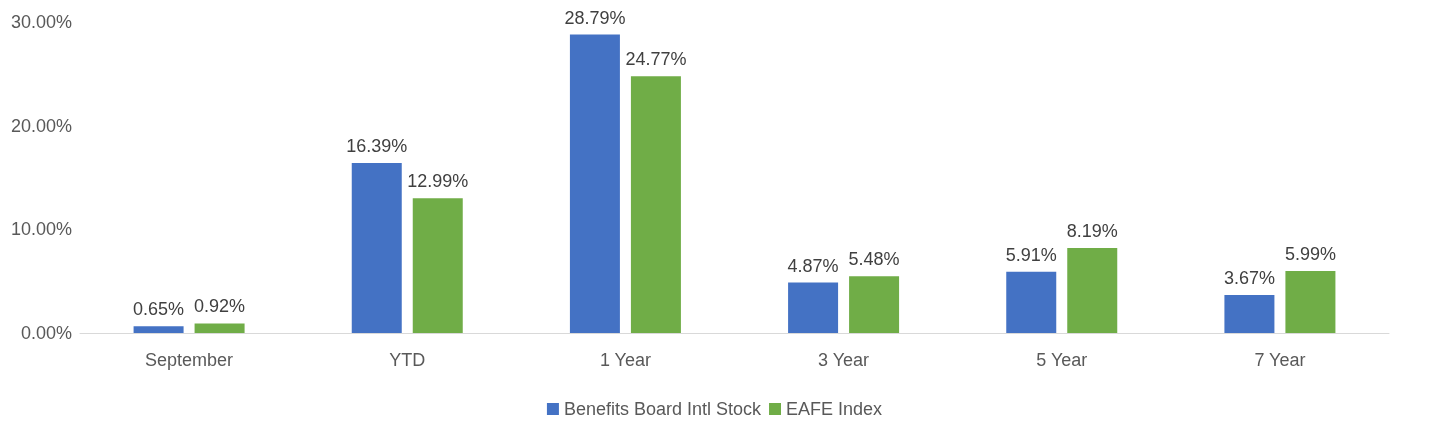  What do you see at coordinates (834, 409) in the screenshot?
I see `legend-label: EAFE Index` at bounding box center [834, 409].